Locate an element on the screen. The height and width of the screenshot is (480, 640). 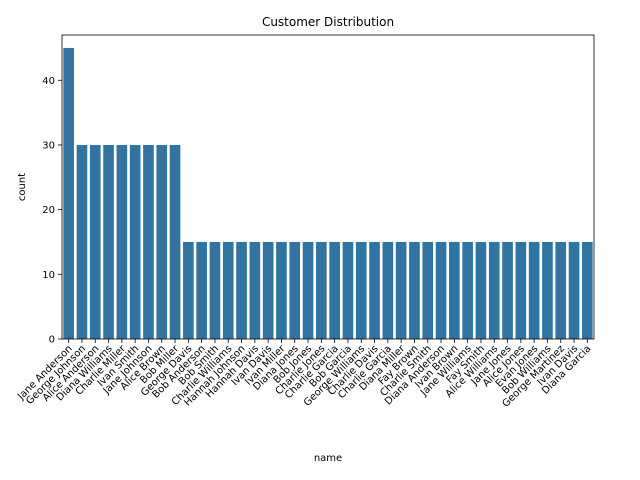
y-axis: 0 10 20 30 40 is located at coordinates (52, 211).